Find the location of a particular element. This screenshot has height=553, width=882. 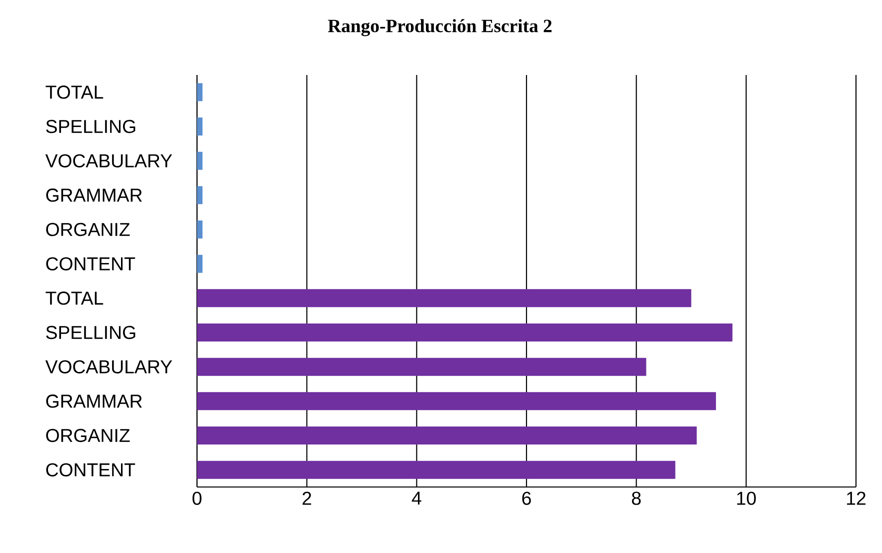

x-tick-label: 0 is located at coordinates (197, 498).